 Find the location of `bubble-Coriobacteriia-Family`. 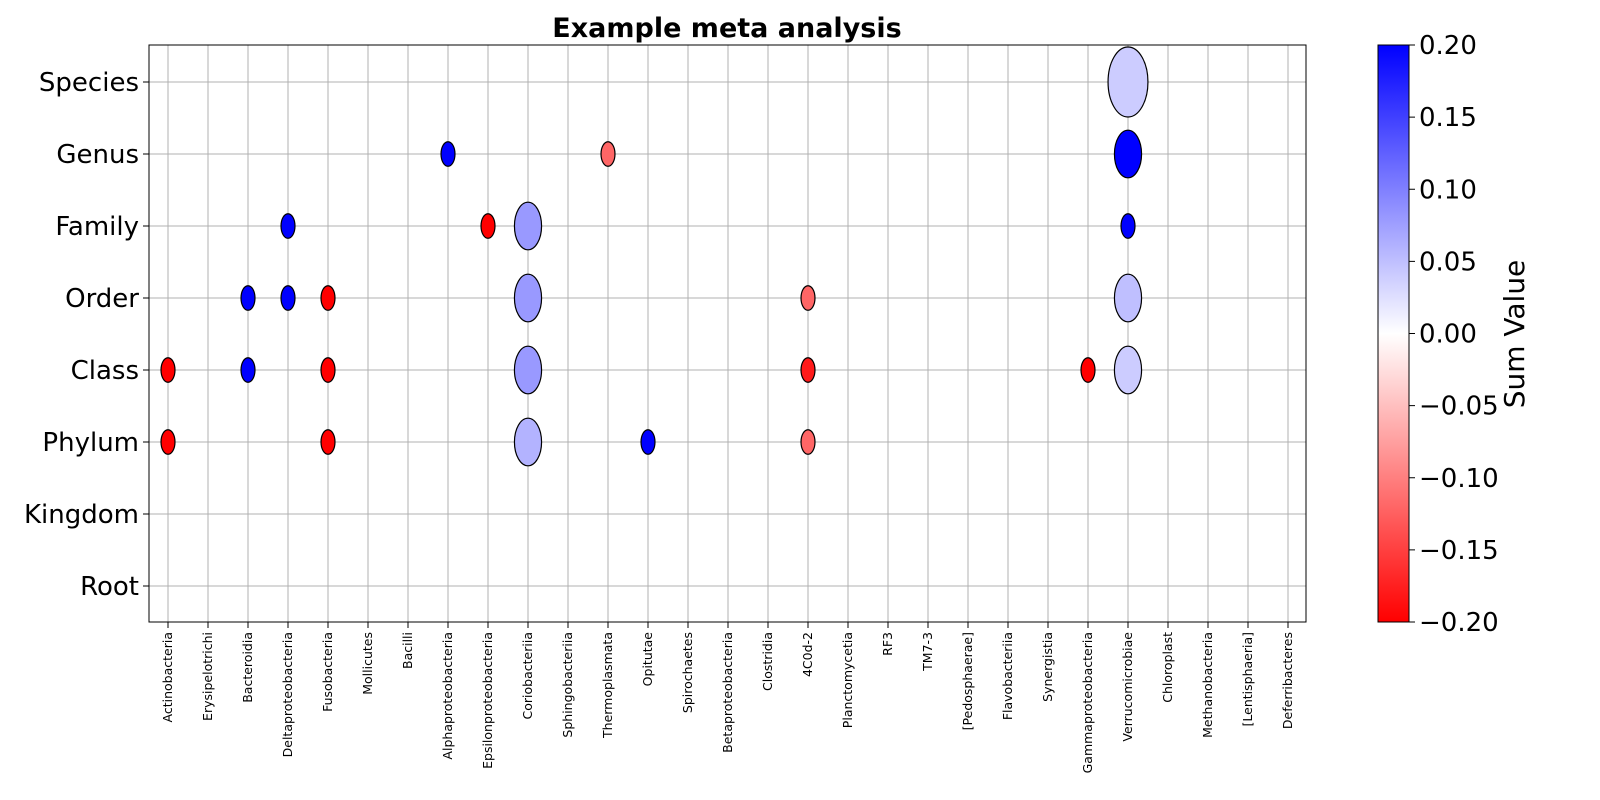

bubble-Coriobacteriia-Family is located at coordinates (528, 226).